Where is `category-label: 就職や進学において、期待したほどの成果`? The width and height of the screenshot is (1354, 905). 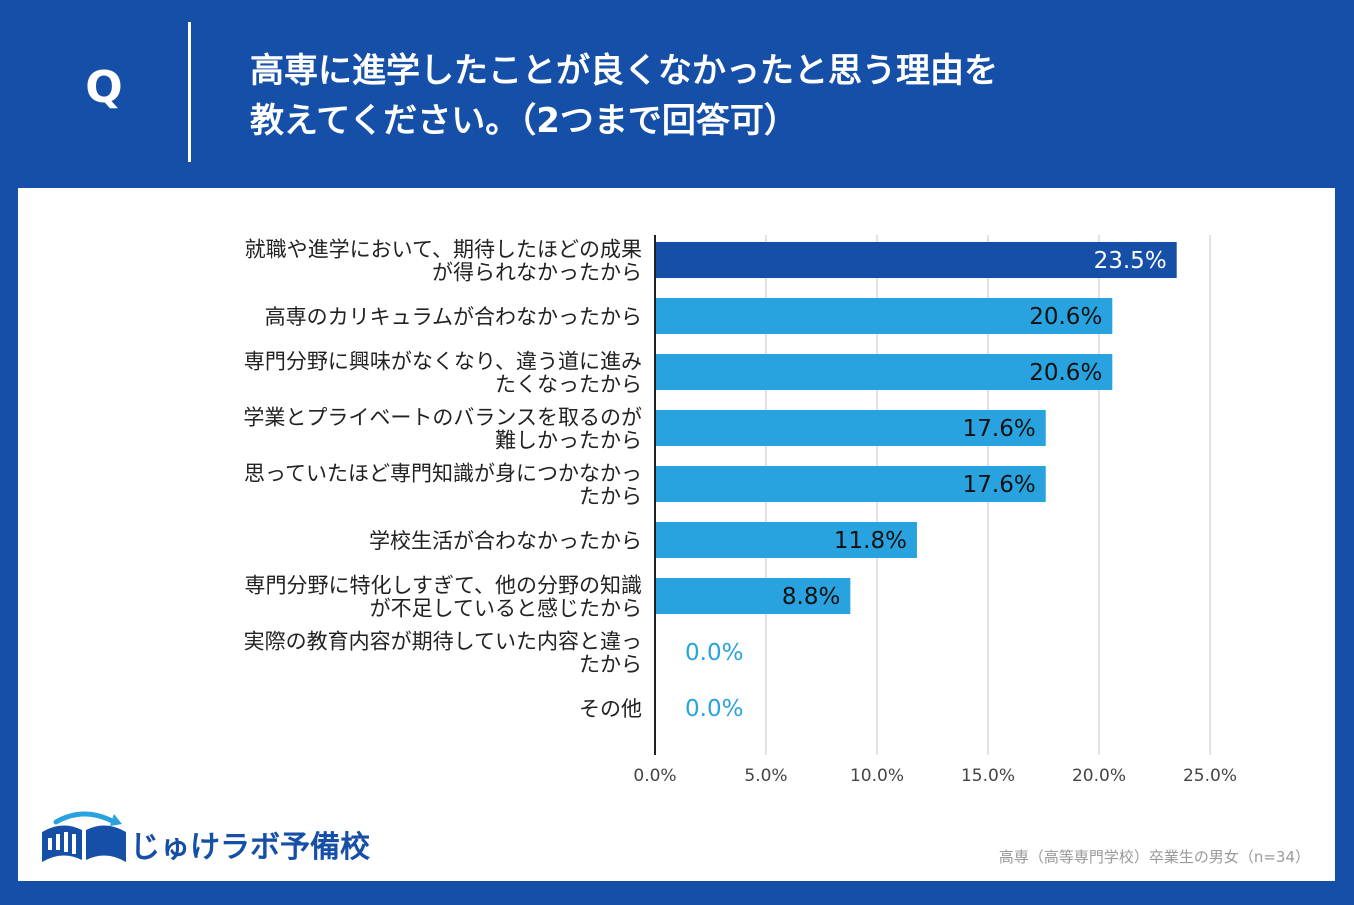
category-label: 就職や進学において、期待したほどの成果 is located at coordinates (443, 250).